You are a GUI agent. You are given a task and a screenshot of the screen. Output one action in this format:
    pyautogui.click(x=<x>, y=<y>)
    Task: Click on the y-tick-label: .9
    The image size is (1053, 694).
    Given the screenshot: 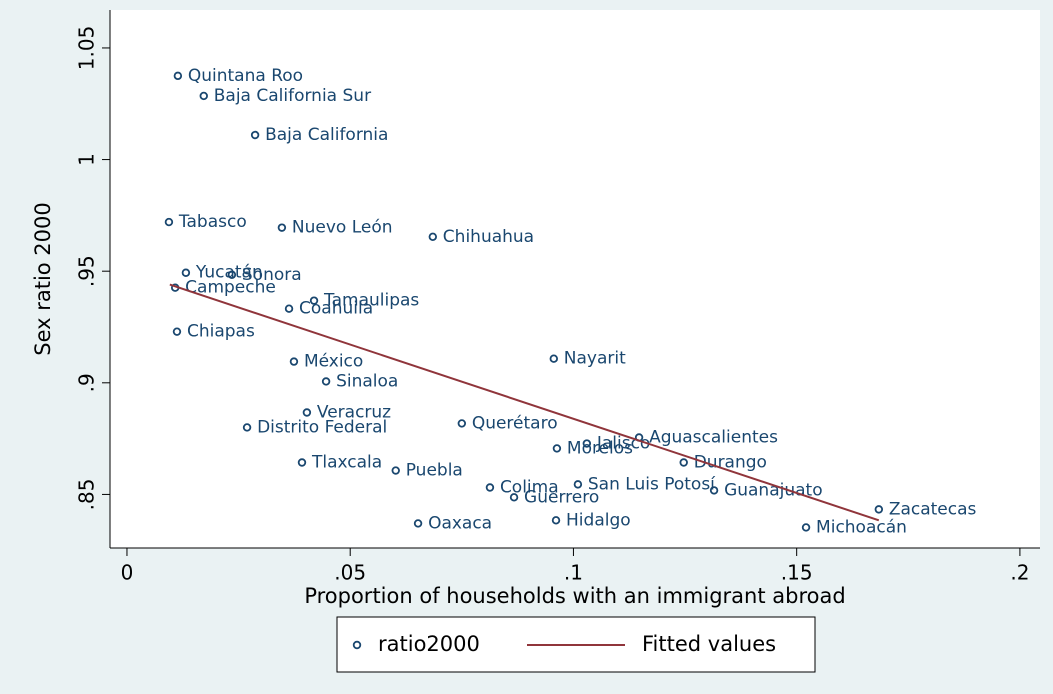 What is the action you would take?
    pyautogui.click(x=87, y=382)
    